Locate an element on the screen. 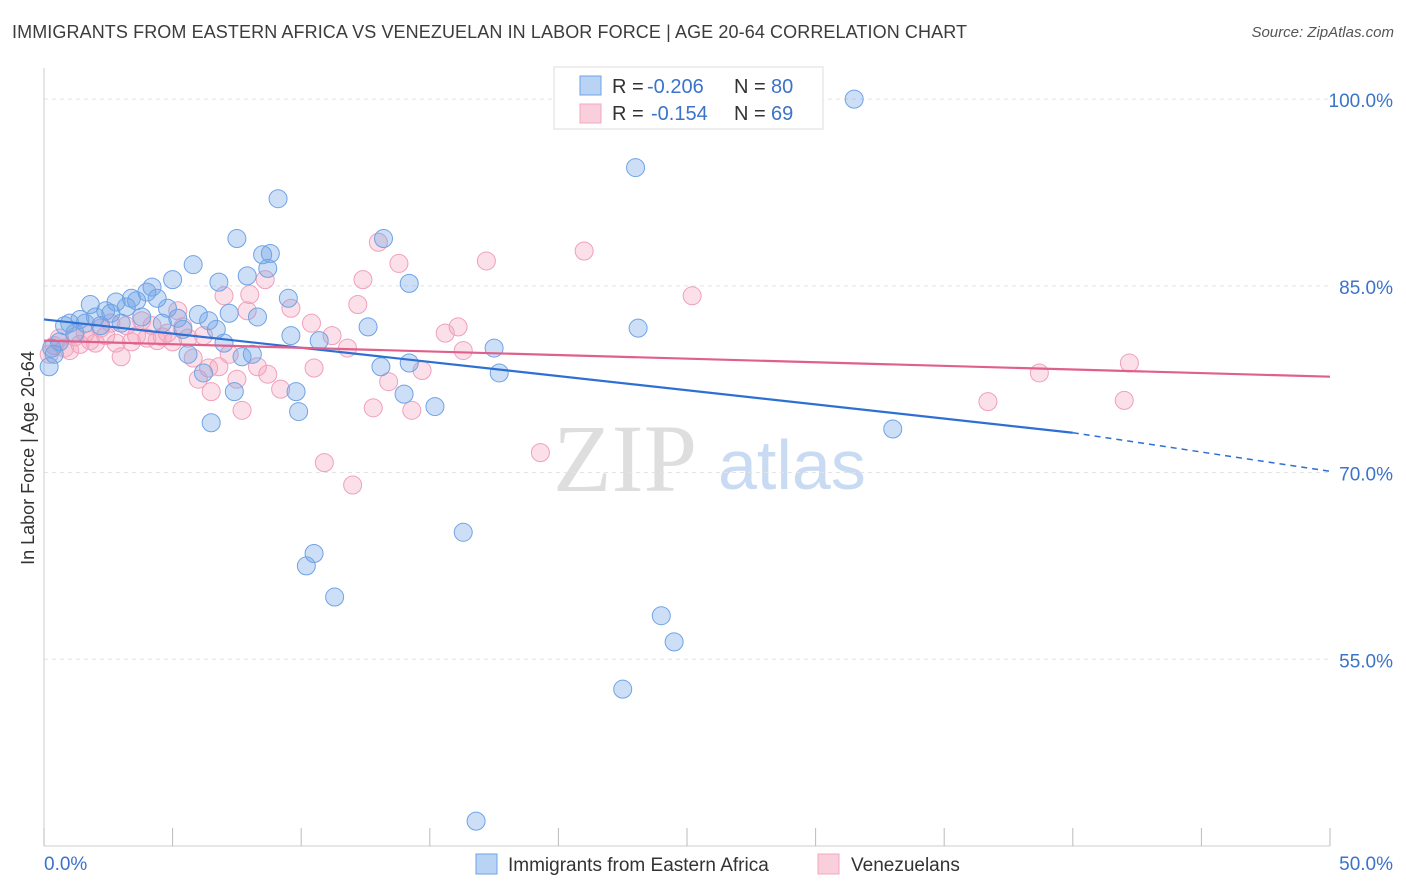  watermark-zip: ZIP is located at coordinates (625, 458).